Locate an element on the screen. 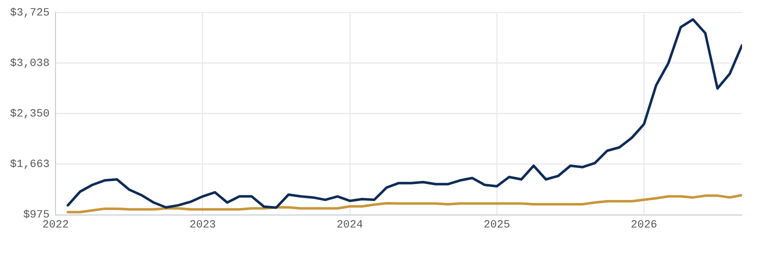 This screenshot has width=760, height=260. y-tick-label: $3,038 is located at coordinates (30, 64).